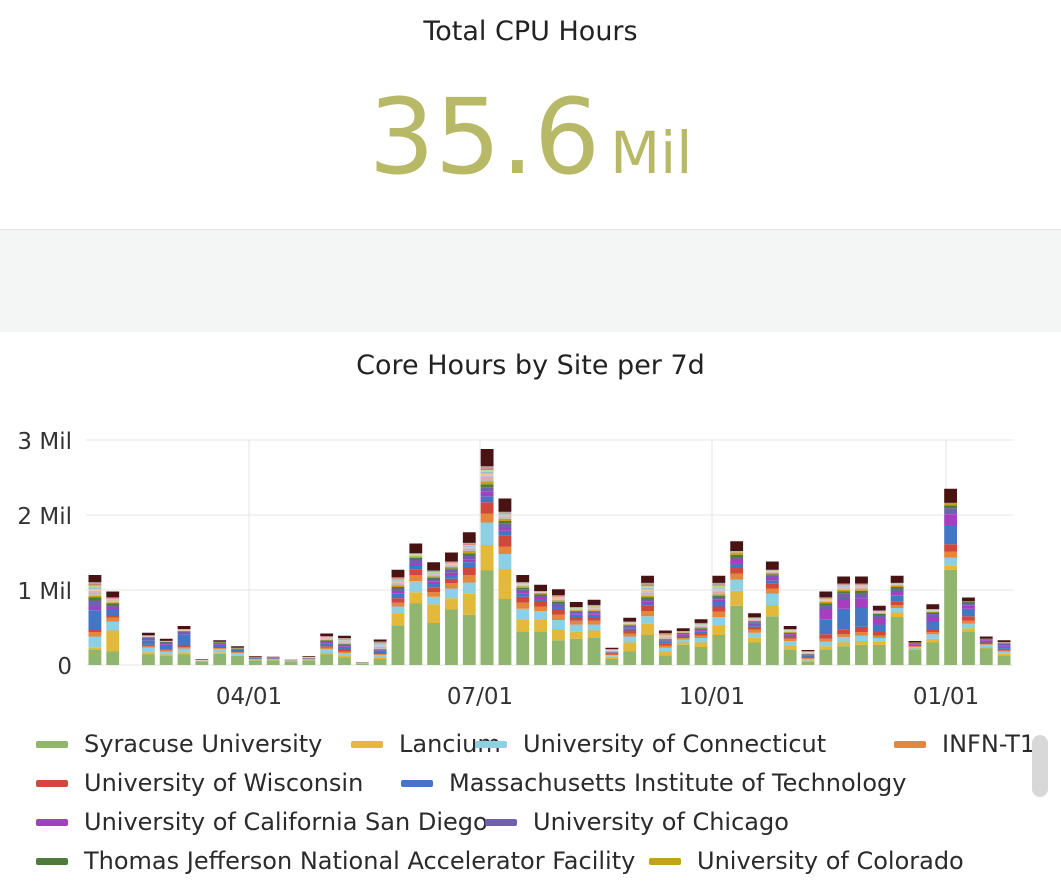 This screenshot has width=1061, height=890. Describe the element at coordinates (964, 744) in the screenshot. I see `legend-item: INFN-T1` at that location.